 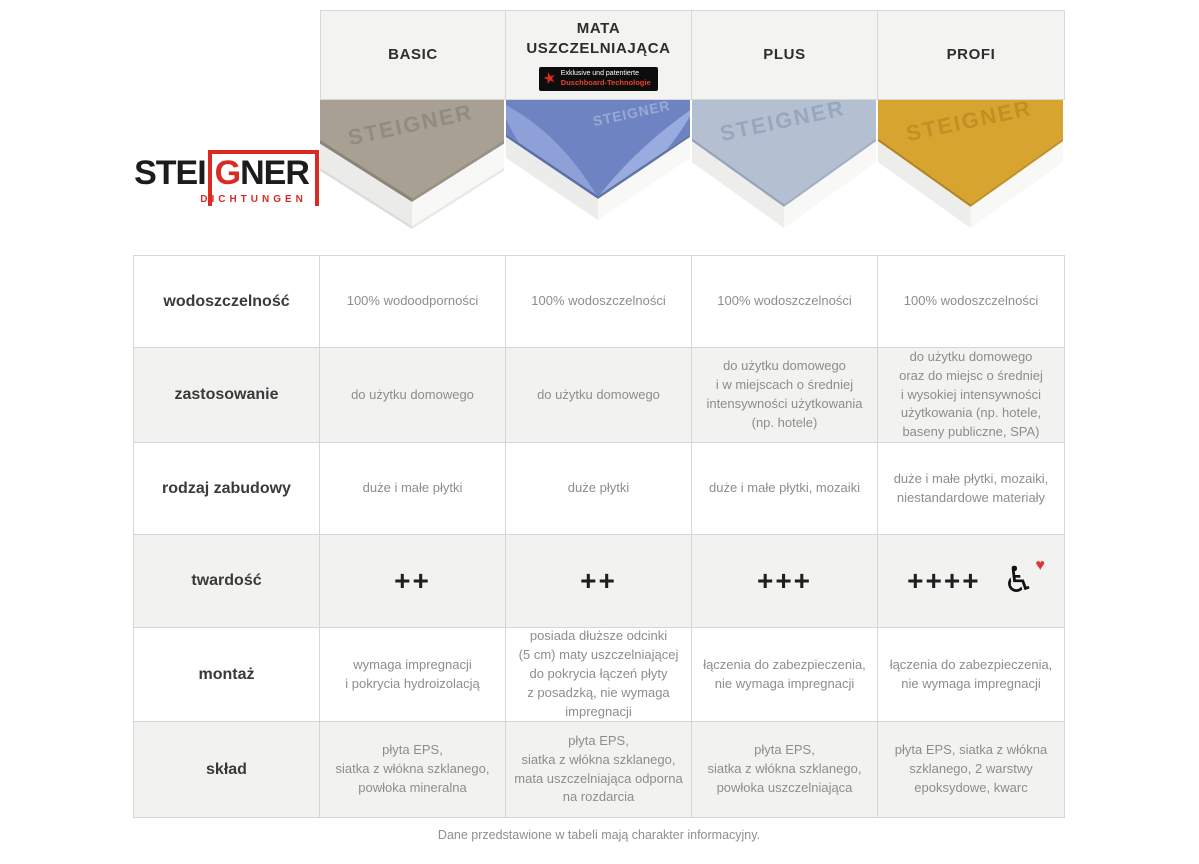 I want to click on cell-twardosc-profi: ++++ ♿ ♥, so click(x=971, y=581).